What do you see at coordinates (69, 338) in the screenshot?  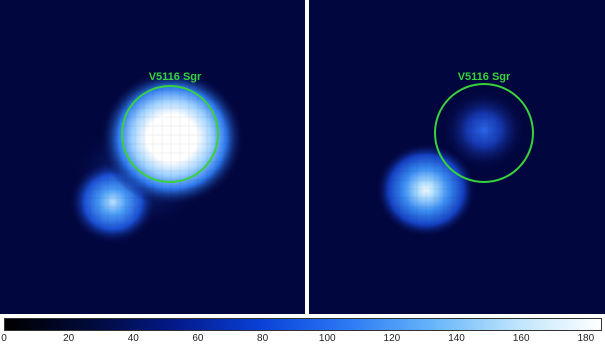 I see `colorbar-tick-label: 20` at bounding box center [69, 338].